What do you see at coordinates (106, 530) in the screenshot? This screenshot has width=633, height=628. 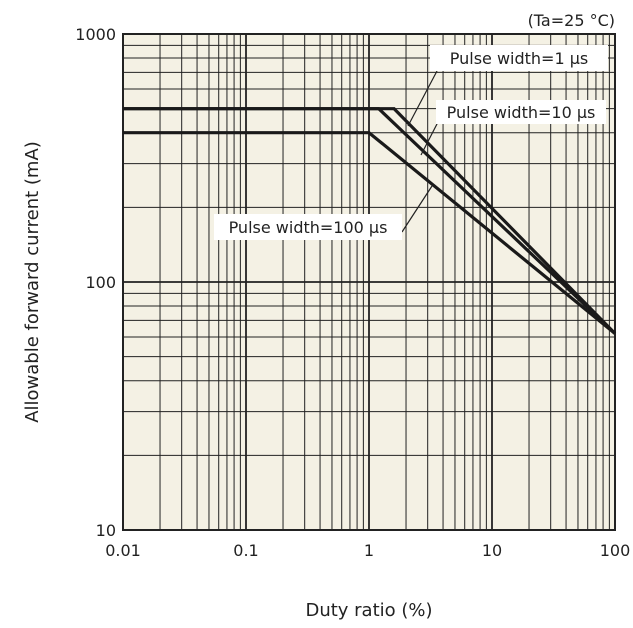 I see `y-tick-label: 10` at bounding box center [106, 530].